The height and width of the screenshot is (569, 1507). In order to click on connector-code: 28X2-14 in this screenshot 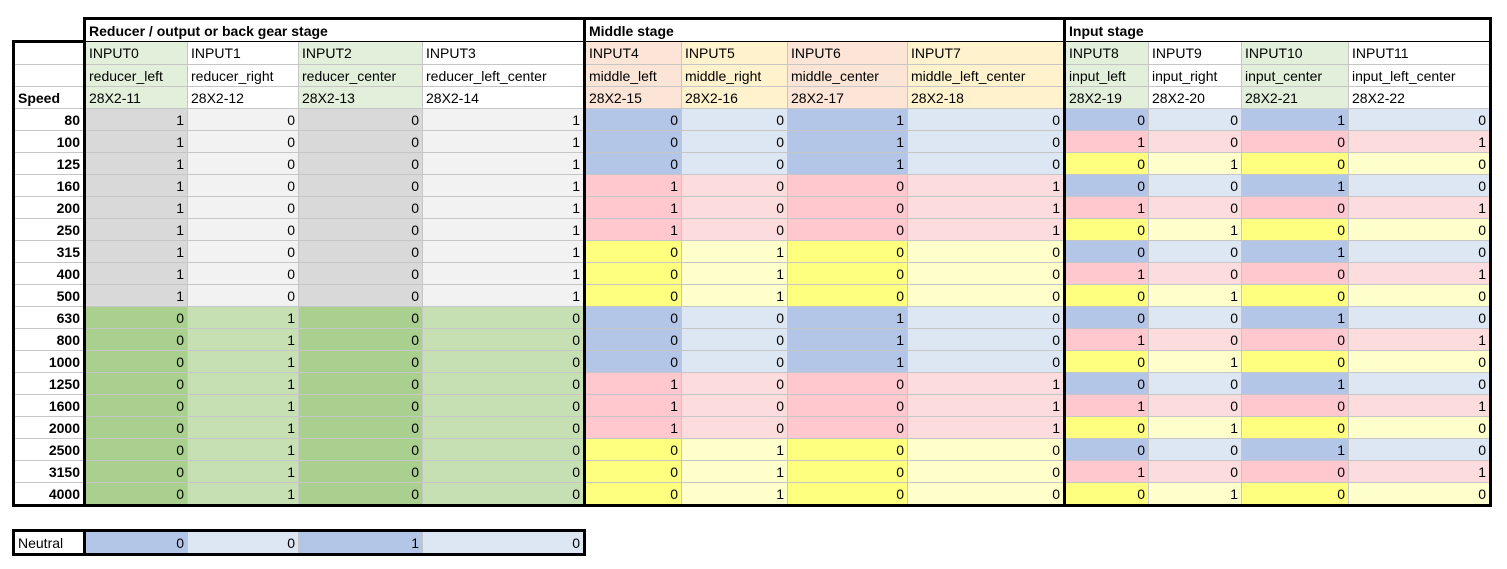, I will do `click(503, 97)`.